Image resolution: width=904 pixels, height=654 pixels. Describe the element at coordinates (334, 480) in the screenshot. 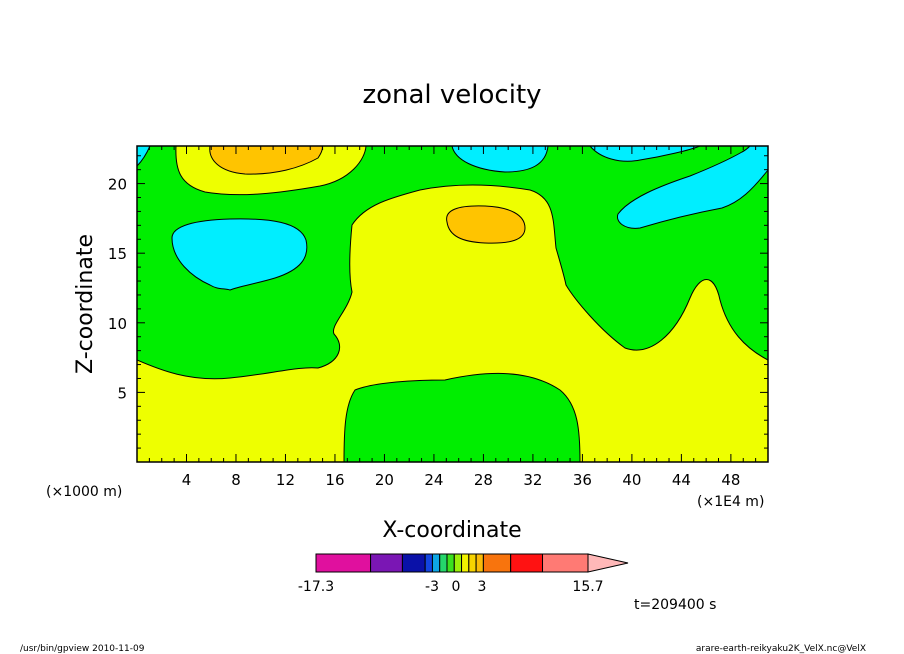

I see `x-tick-label: 16` at that location.